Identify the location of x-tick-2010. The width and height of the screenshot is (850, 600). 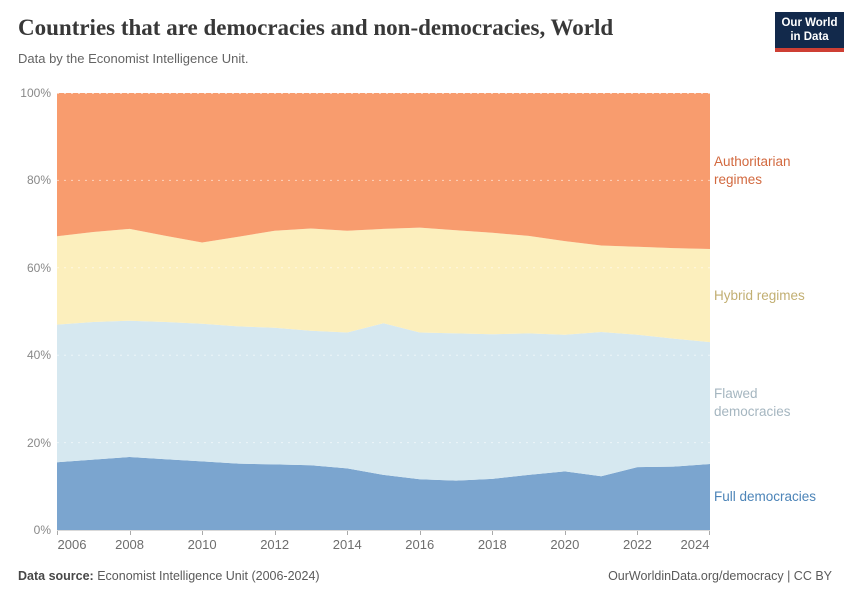
(203, 532).